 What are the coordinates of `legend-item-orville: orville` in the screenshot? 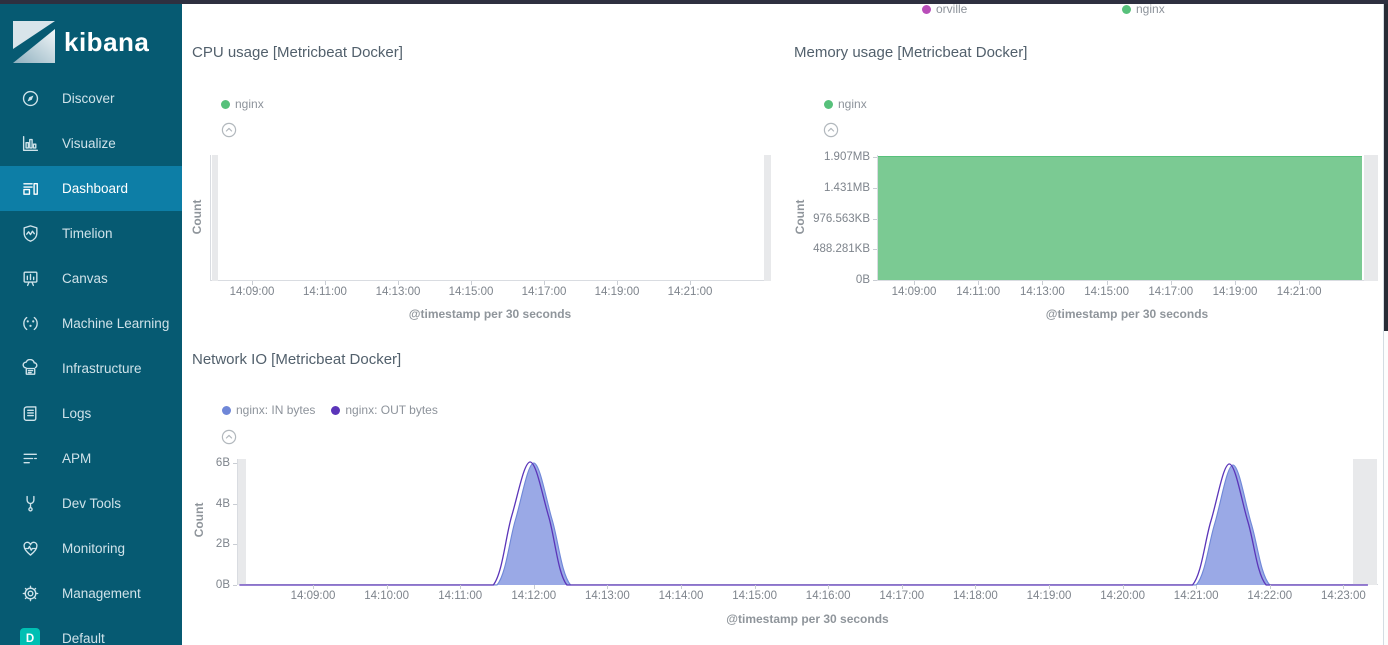 It's located at (944, 9).